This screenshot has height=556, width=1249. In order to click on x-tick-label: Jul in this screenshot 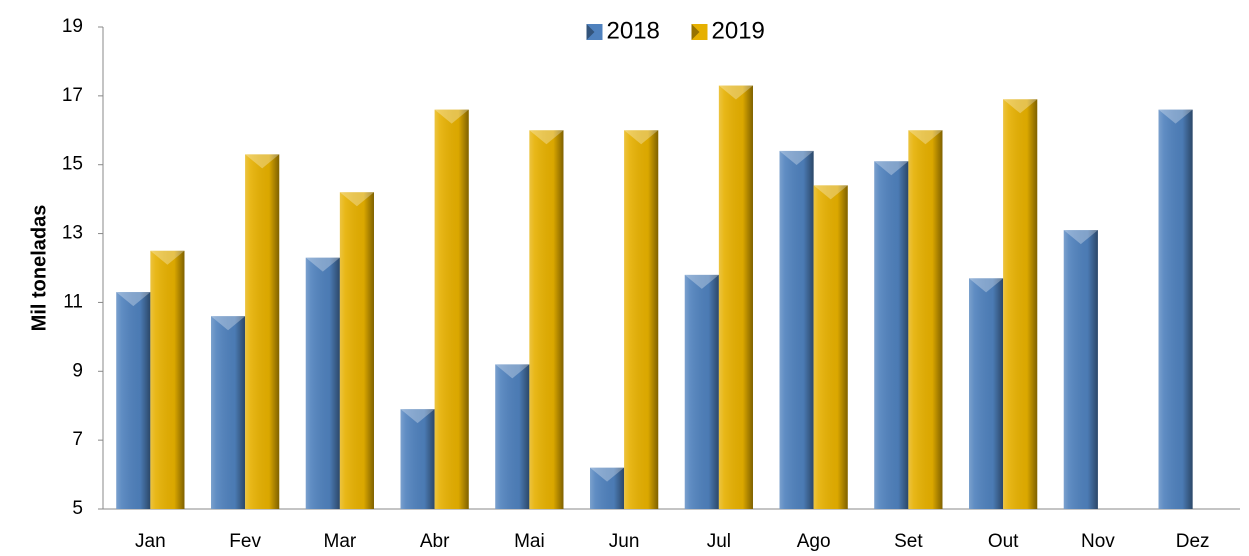, I will do `click(719, 541)`.